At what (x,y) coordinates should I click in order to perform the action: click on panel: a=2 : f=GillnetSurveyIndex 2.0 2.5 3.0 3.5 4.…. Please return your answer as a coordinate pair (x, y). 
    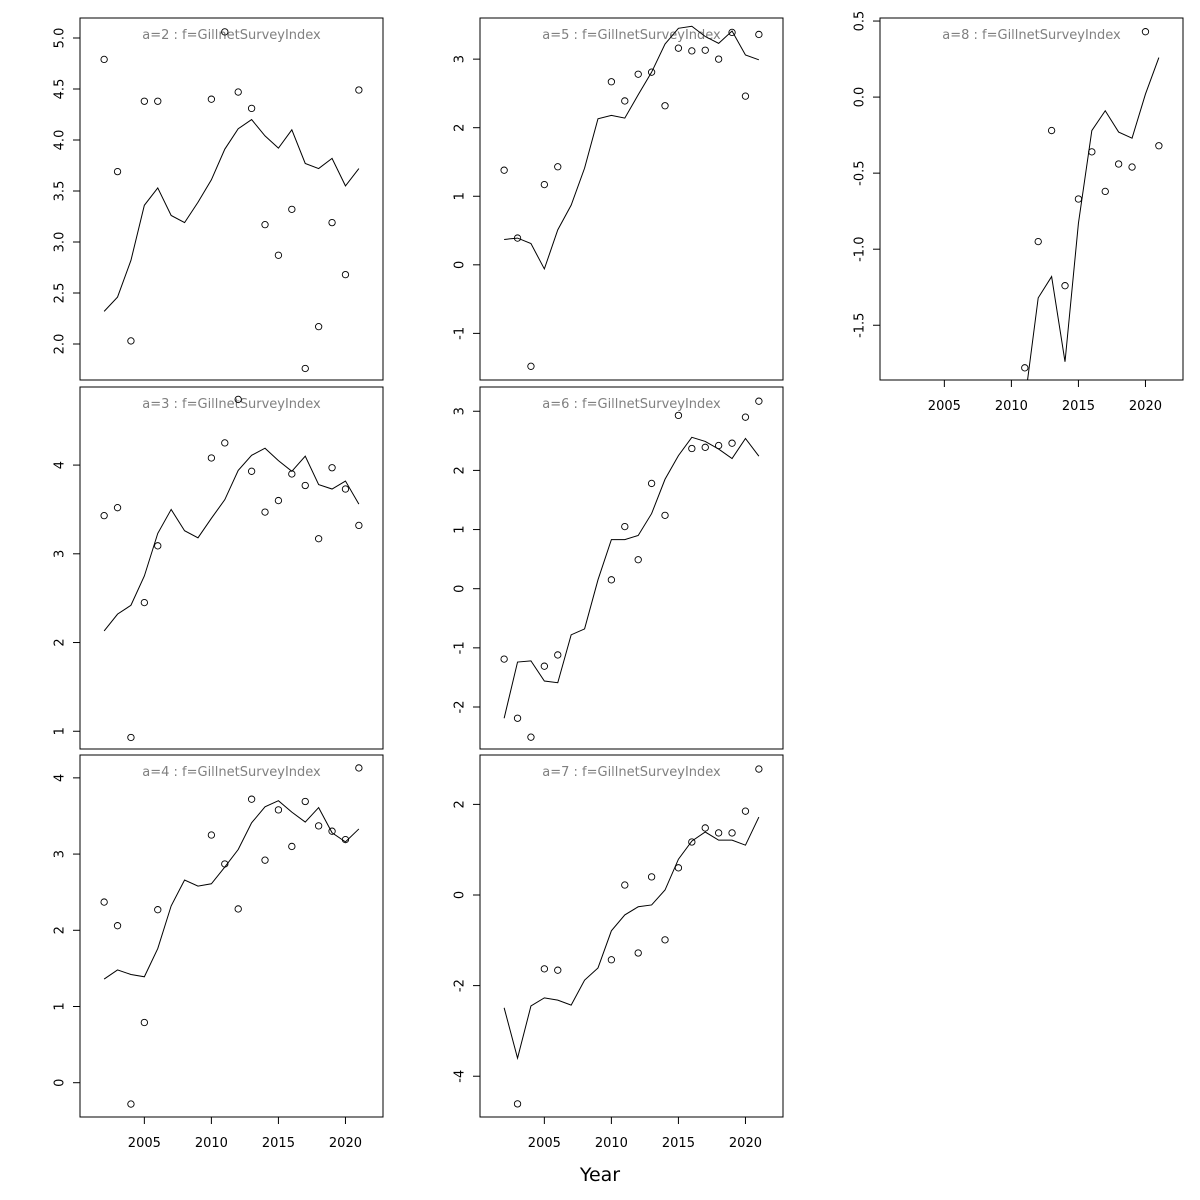
    Looking at the image, I should click on (218, 199).